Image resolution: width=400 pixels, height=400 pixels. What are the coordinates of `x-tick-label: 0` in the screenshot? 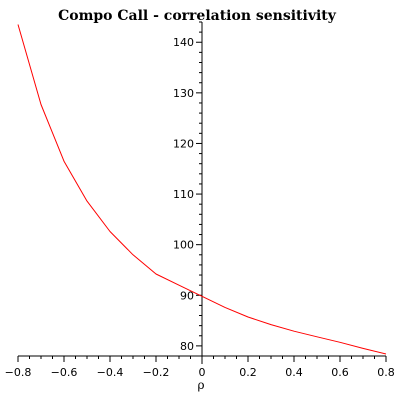 It's located at (202, 372).